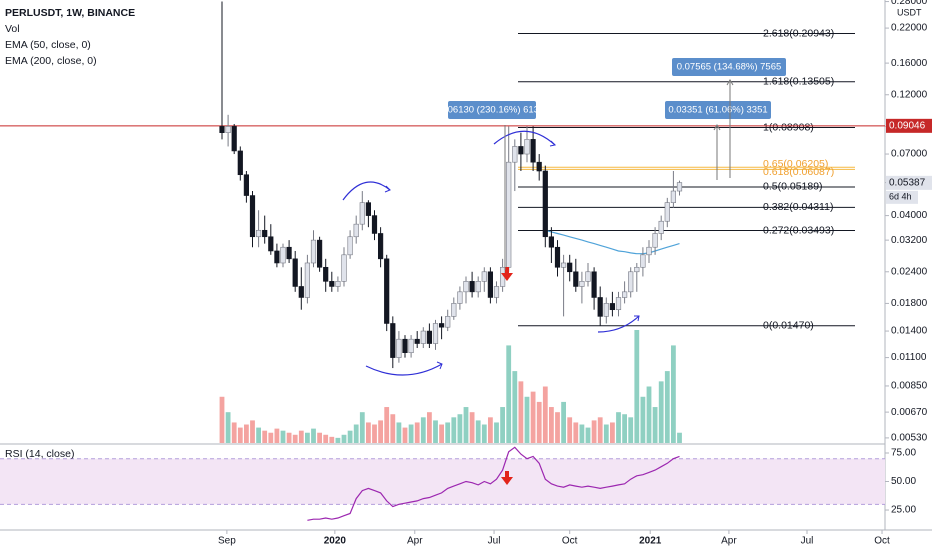 This screenshot has height=550, width=932. What do you see at coordinates (909, 331) in the screenshot?
I see `y-tick-label: 0.01400` at bounding box center [909, 331].